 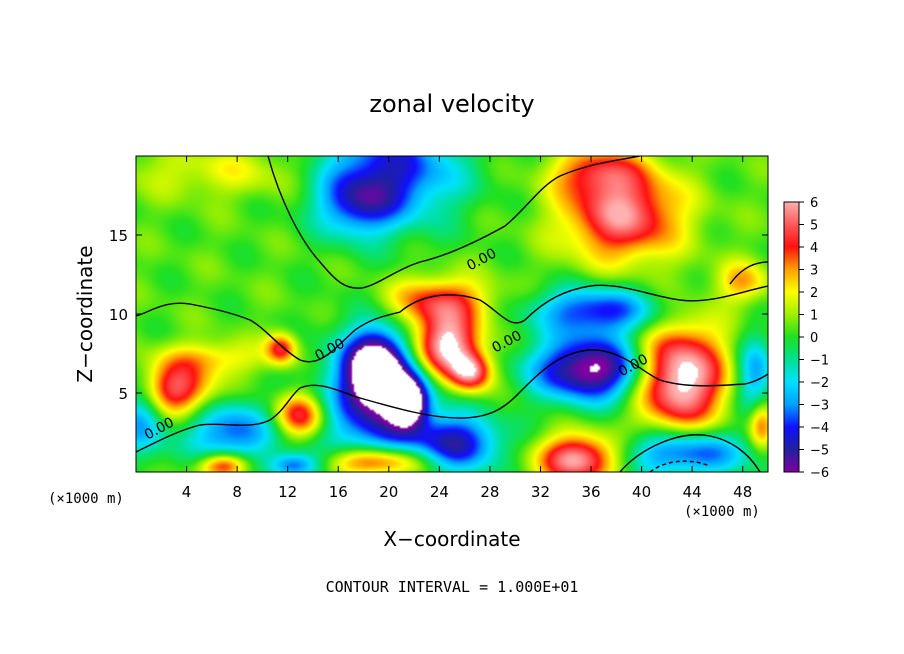 What do you see at coordinates (388, 492) in the screenshot?
I see `x-tick-label: 20` at bounding box center [388, 492].